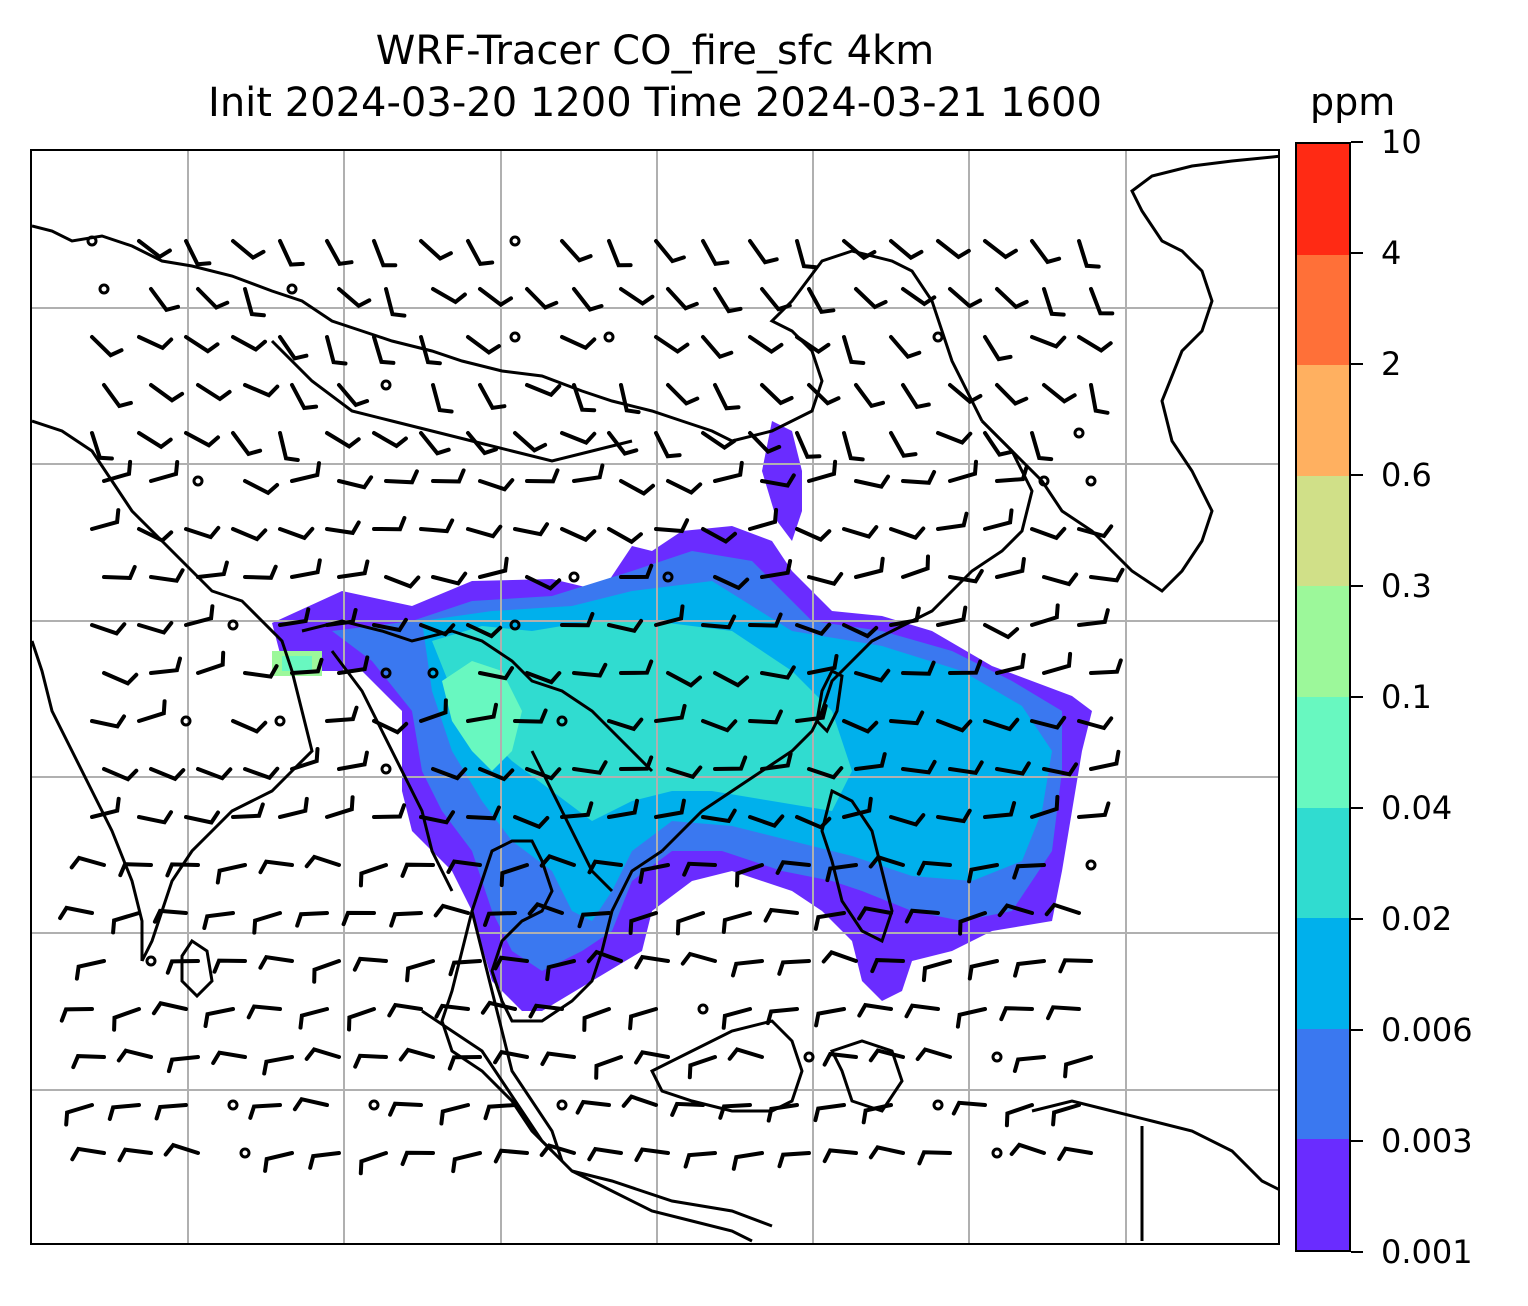  What do you see at coordinates (1154, 1145) in the screenshot?
I see `coastline-new-guinea` at bounding box center [1154, 1145].